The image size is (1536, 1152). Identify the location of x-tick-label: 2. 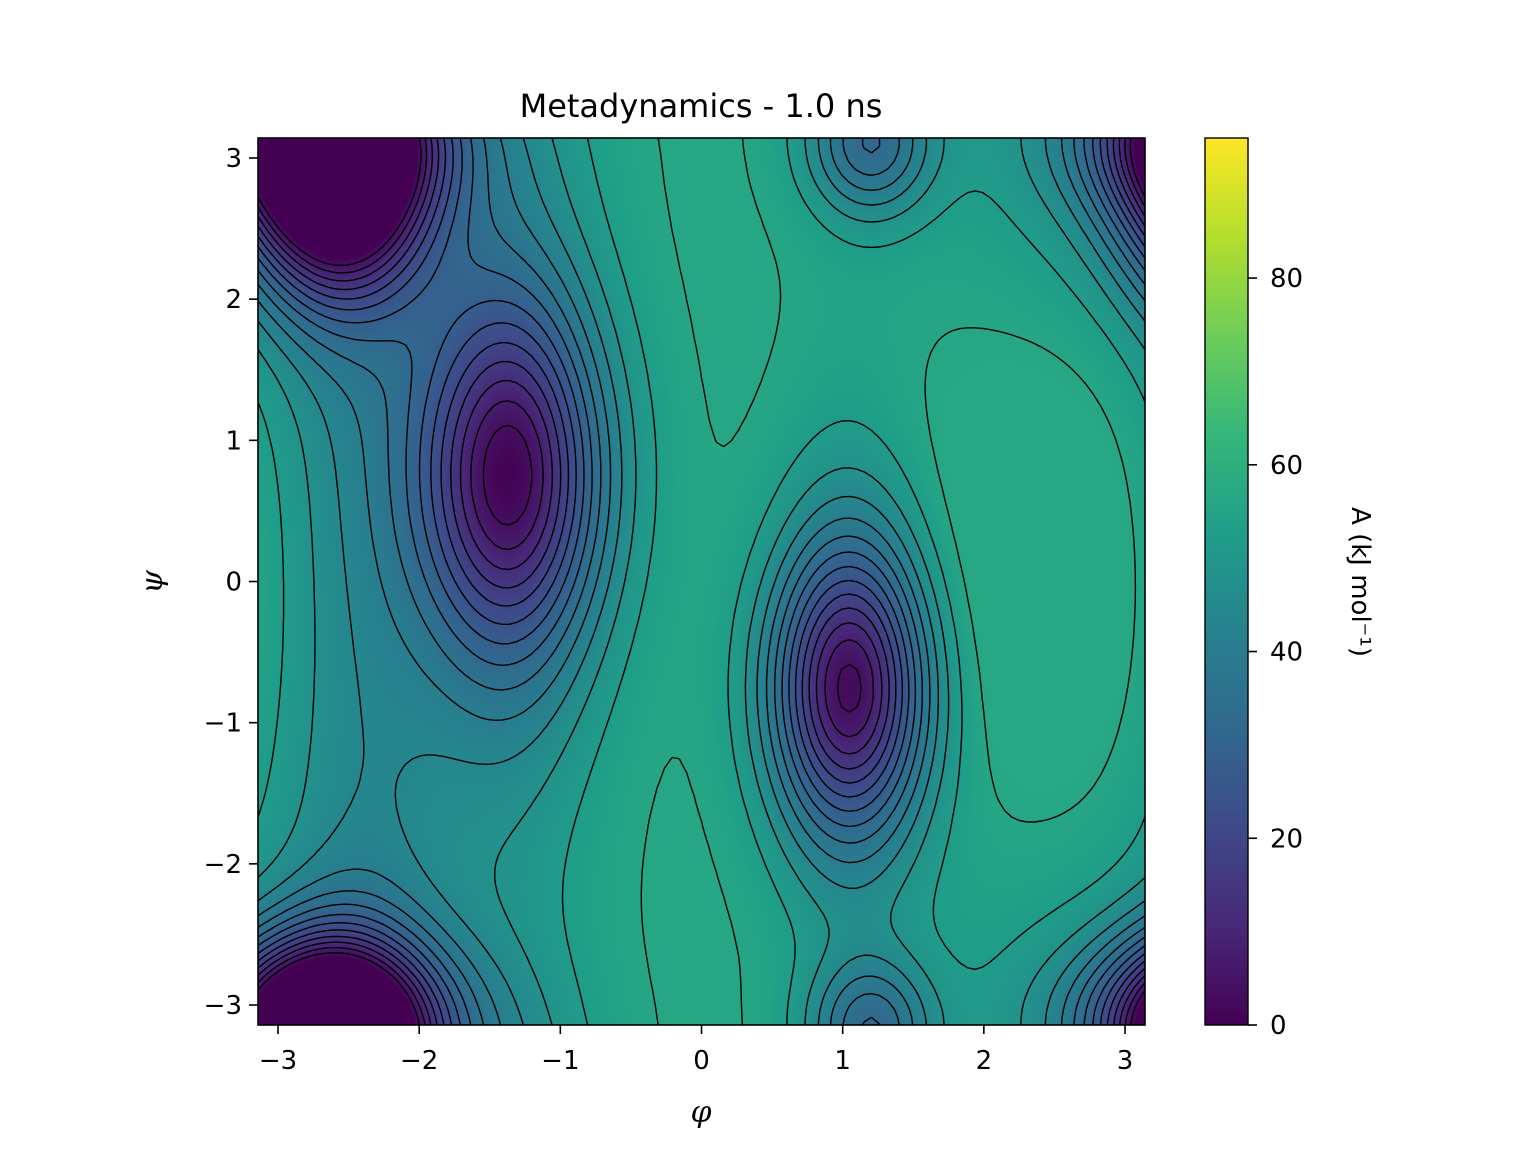
(984, 1061).